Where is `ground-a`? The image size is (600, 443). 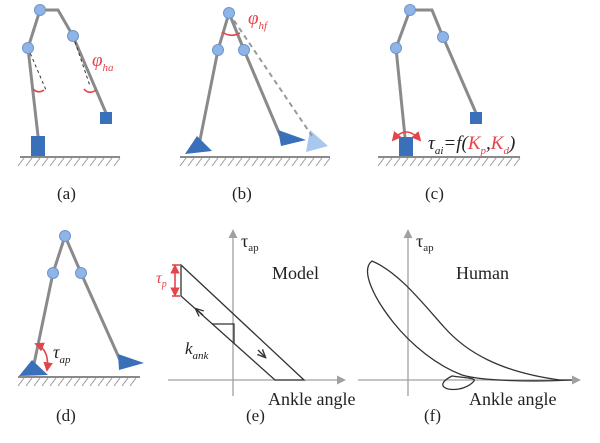
ground-a is located at coordinates (69, 161).